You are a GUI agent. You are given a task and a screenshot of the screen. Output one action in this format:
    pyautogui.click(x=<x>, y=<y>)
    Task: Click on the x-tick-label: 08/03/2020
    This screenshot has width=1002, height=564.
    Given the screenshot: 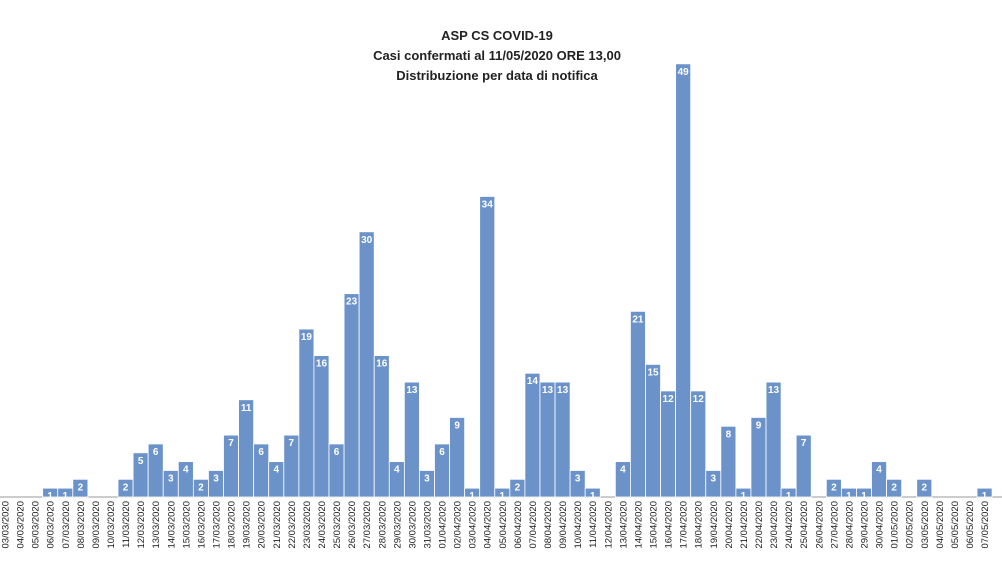 What is the action you would take?
    pyautogui.click(x=81, y=525)
    